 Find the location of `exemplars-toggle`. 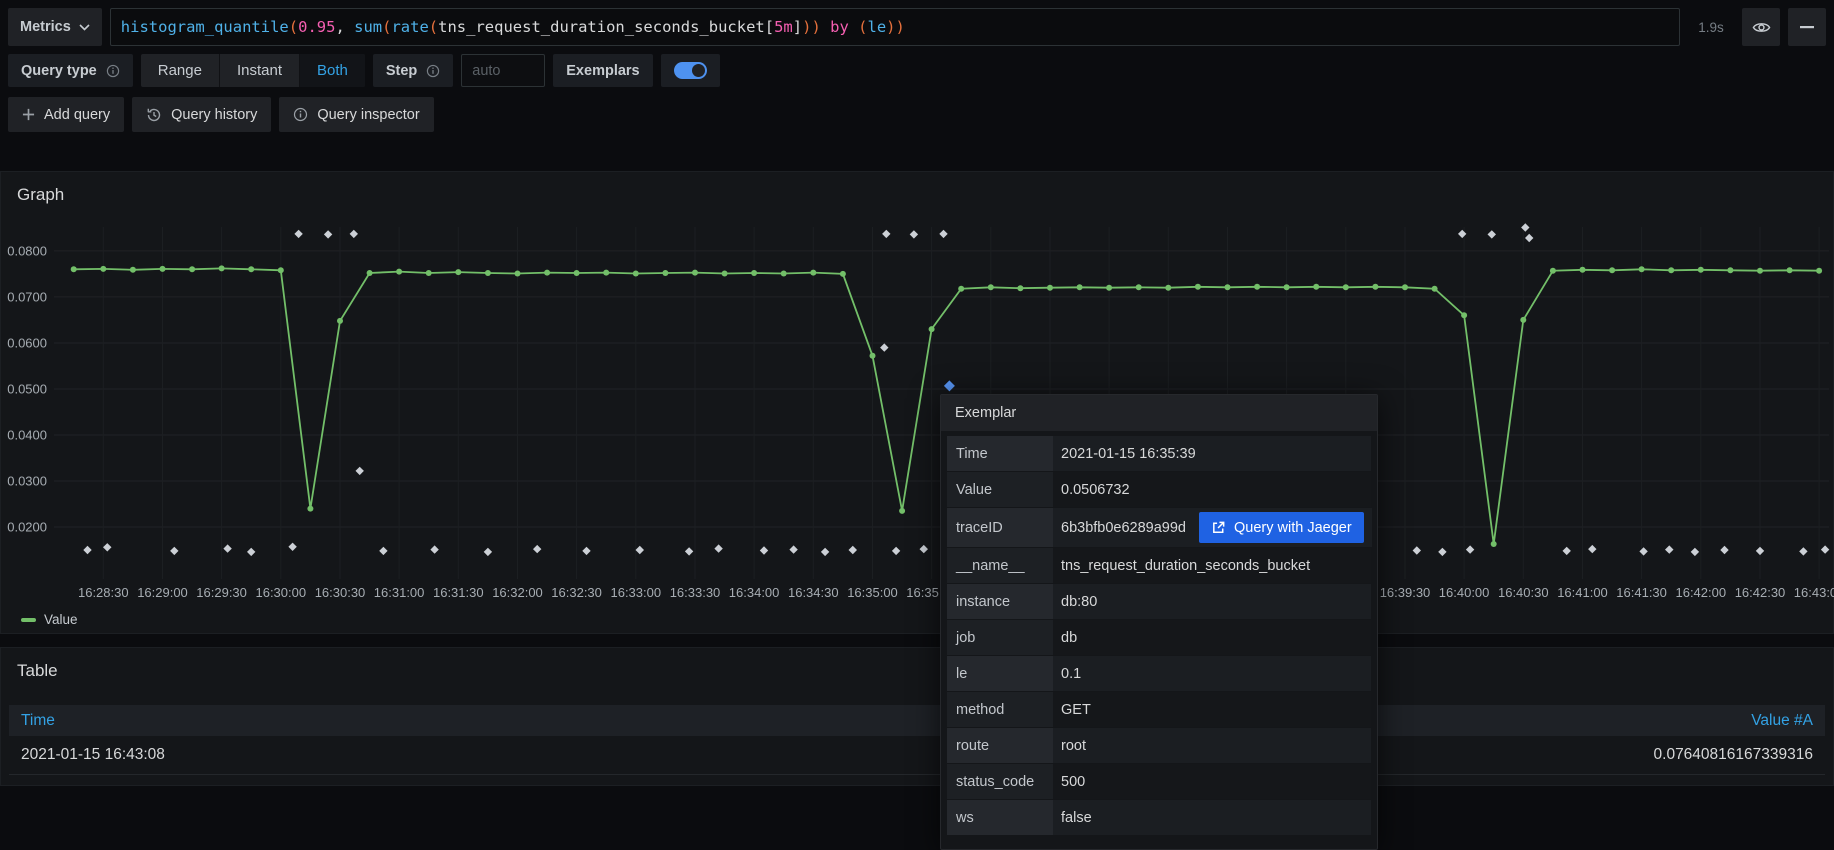

exemplars-toggle is located at coordinates (690, 70).